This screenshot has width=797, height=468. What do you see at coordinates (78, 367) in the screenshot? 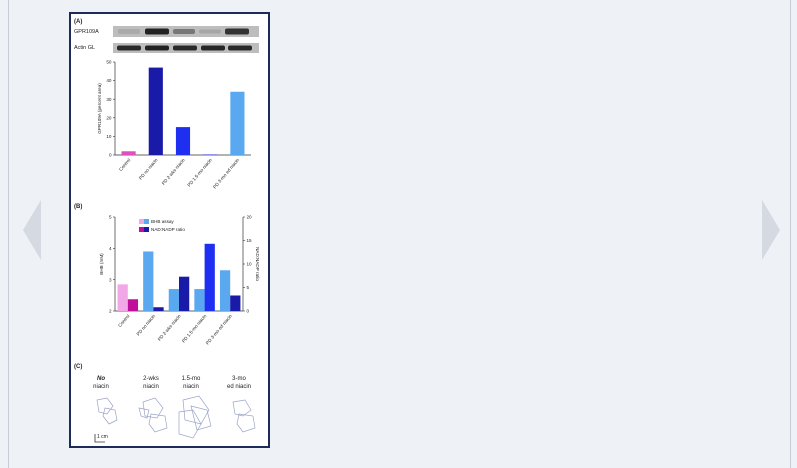
I see `panel-c-label: (C)` at bounding box center [78, 367].